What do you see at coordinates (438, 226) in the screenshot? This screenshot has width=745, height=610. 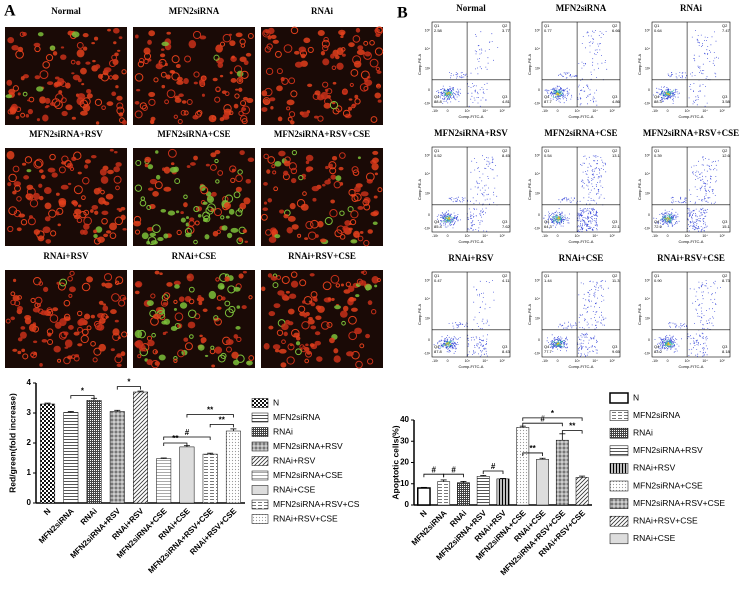 I see `quadrant-value: 85.4` at bounding box center [438, 226].